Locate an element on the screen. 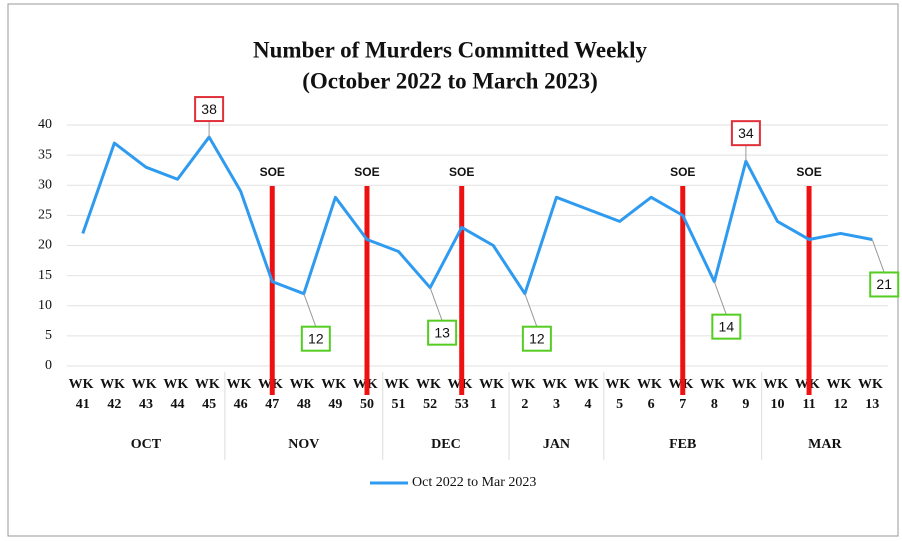 This screenshot has height=541, width=902. x-tick-label: WK 9 is located at coordinates (746, 394).